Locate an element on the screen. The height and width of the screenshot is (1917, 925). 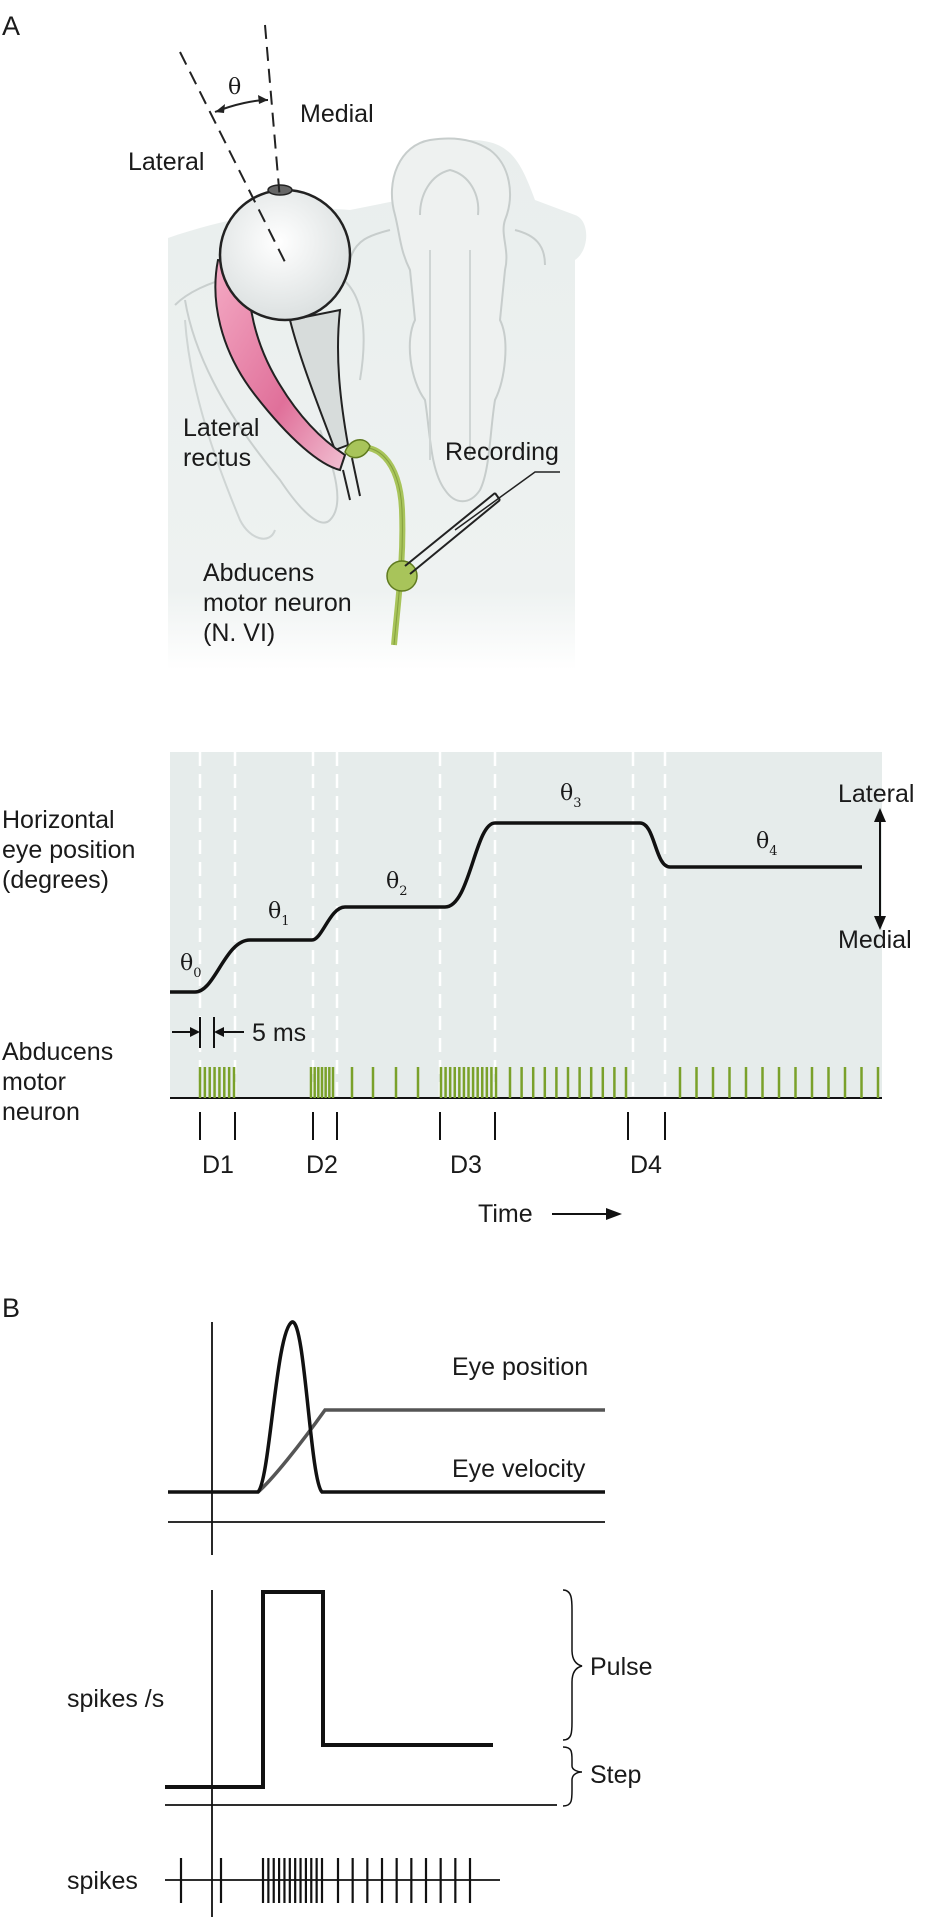
medial-axis-line is located at coordinates (272, 112).